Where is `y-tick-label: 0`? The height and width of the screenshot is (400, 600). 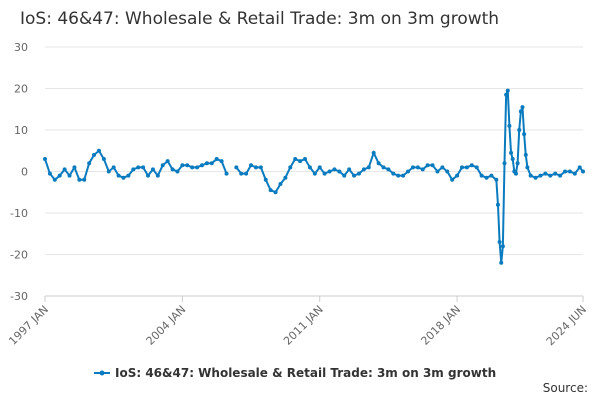 y-tick-label: 0 is located at coordinates (24, 172).